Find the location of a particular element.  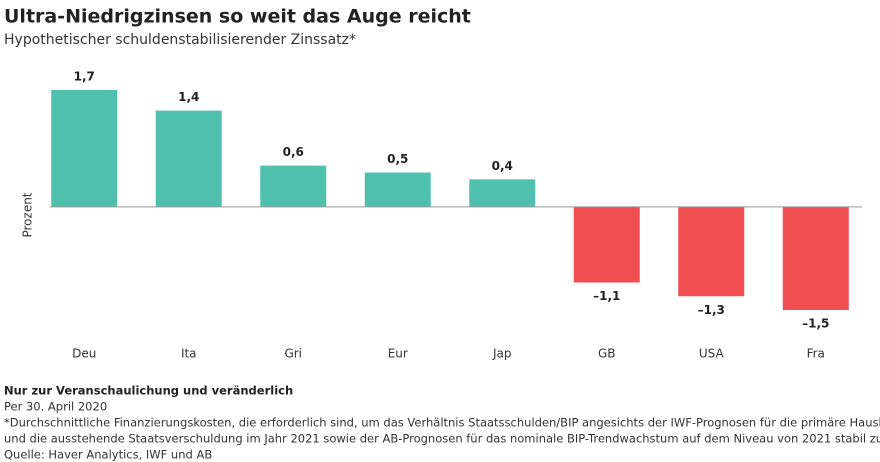

x-tick-label: Jap is located at coordinates (502, 354).